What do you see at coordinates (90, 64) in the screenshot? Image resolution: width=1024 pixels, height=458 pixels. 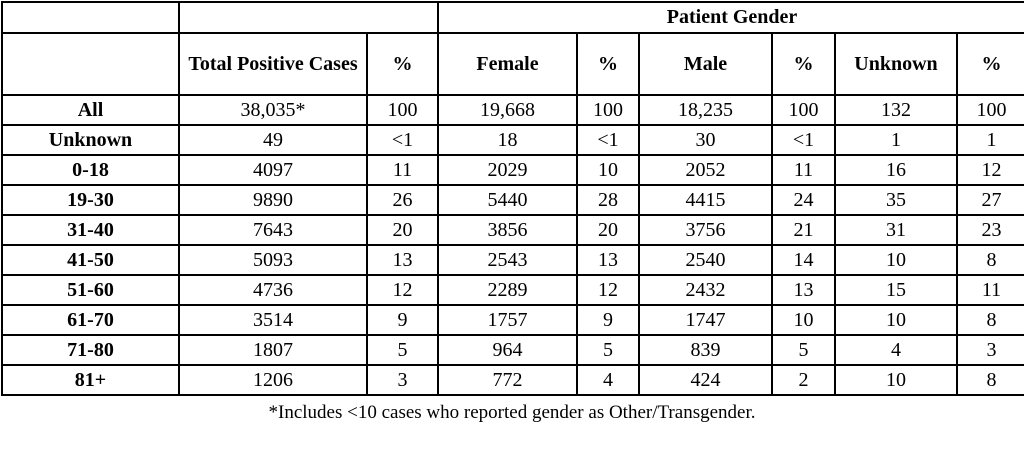 I see `column-header-rowlabels` at bounding box center [90, 64].